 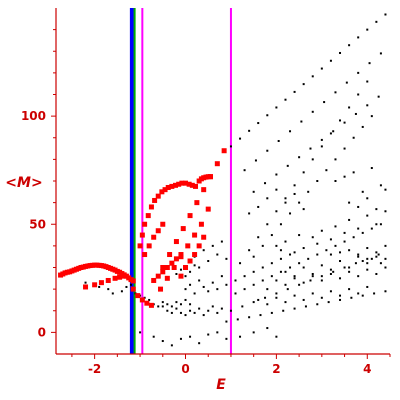 What do you see at coordinates (33, 116) in the screenshot?
I see `y-tick-label: 100` at bounding box center [33, 116].